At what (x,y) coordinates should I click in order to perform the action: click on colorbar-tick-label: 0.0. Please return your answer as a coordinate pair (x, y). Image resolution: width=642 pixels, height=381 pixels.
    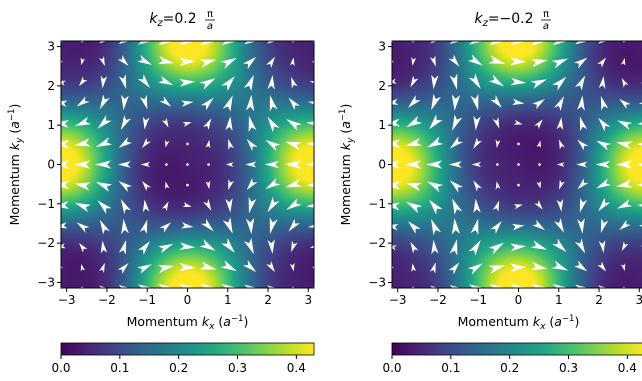
    Looking at the image, I should click on (391, 368).